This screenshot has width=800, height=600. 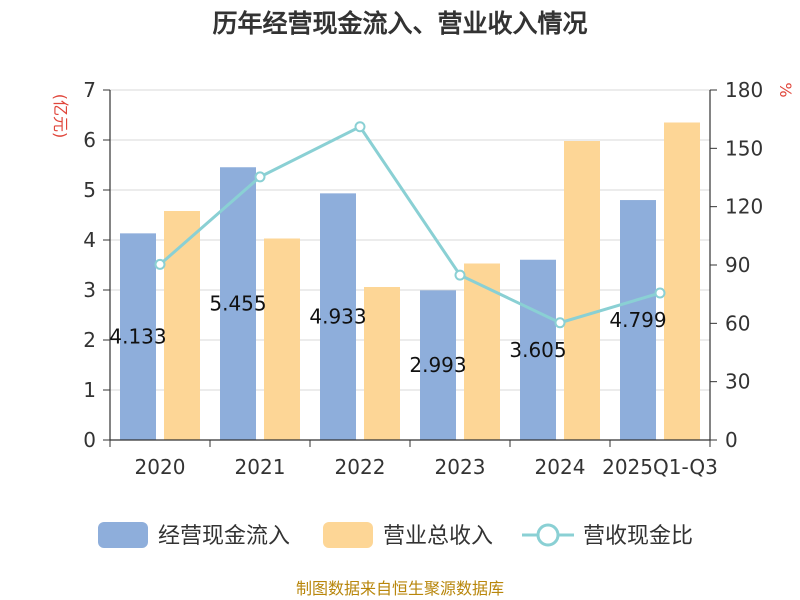 What do you see at coordinates (744, 207) in the screenshot?
I see `right-tick-label: 120` at bounding box center [744, 207].